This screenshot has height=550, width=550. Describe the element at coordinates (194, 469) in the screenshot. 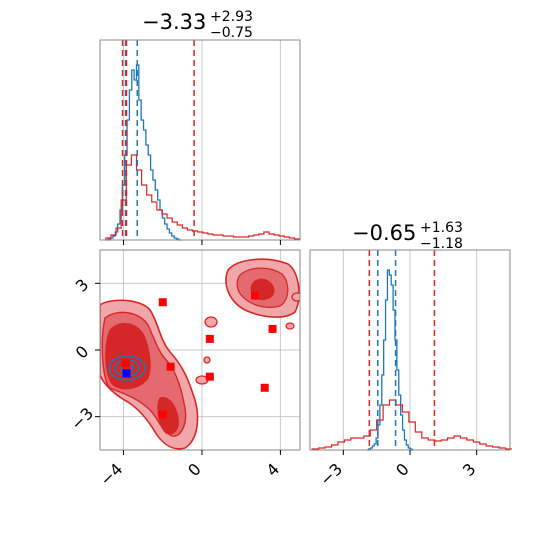

I see `bottom-left-x-tick-label: 0` at that location.